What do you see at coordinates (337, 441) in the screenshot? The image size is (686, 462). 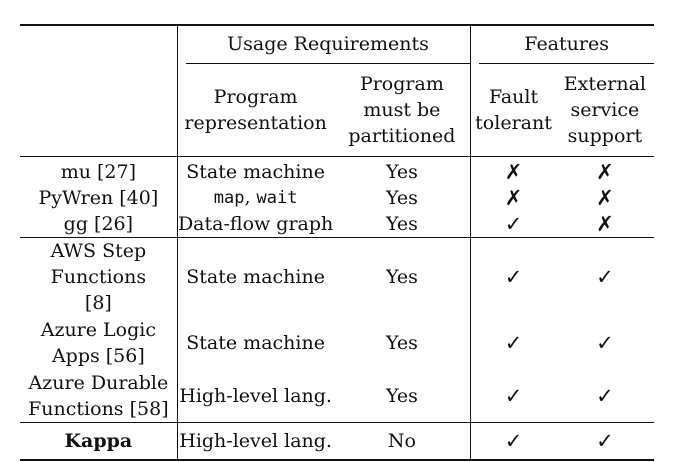 I see `table-row-kappa: Kappa High-level lang. No ✓ ✓` at bounding box center [337, 441].